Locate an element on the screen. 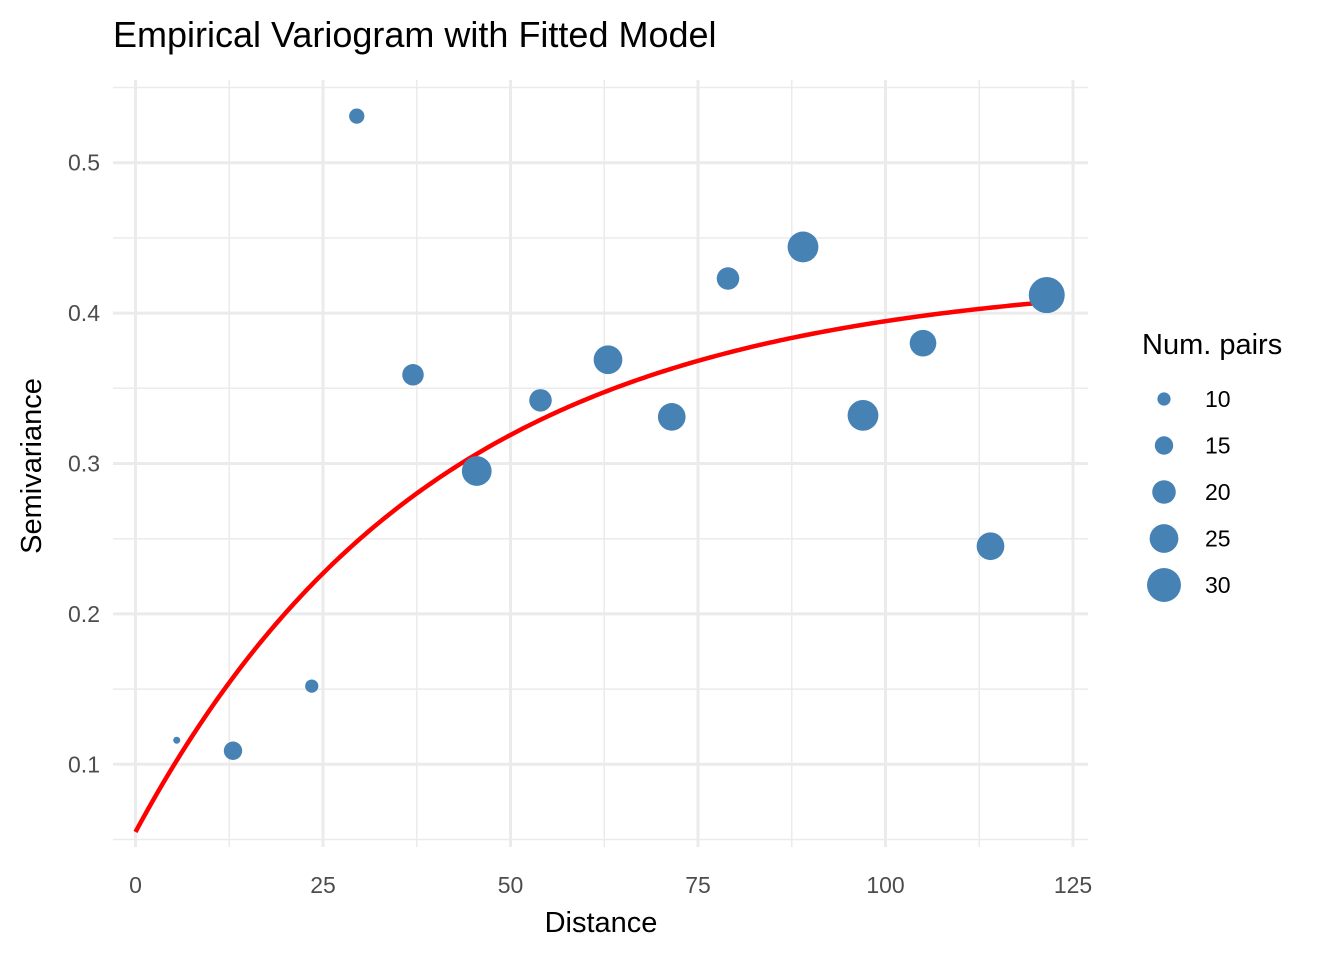  x-tick-label: 100 is located at coordinates (885, 885).